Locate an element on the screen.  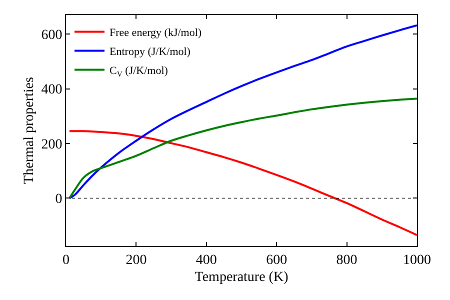
legend-label: C$_{V}$ (J/K/mol) is located at coordinates (139, 71).